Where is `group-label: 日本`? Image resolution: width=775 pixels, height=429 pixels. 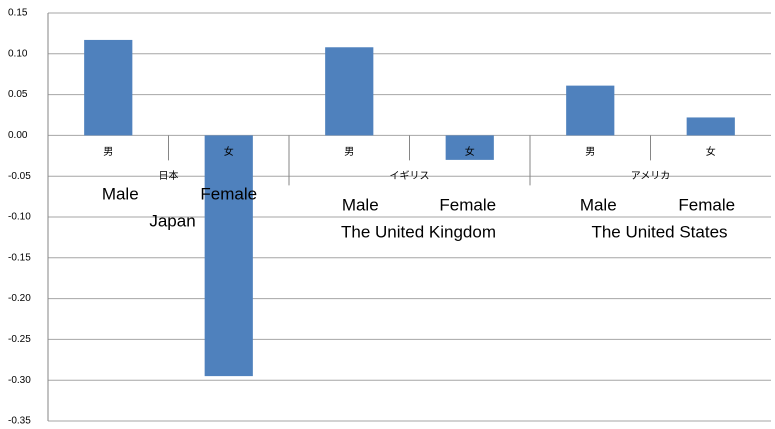
group-label: 日本 is located at coordinates (169, 175).